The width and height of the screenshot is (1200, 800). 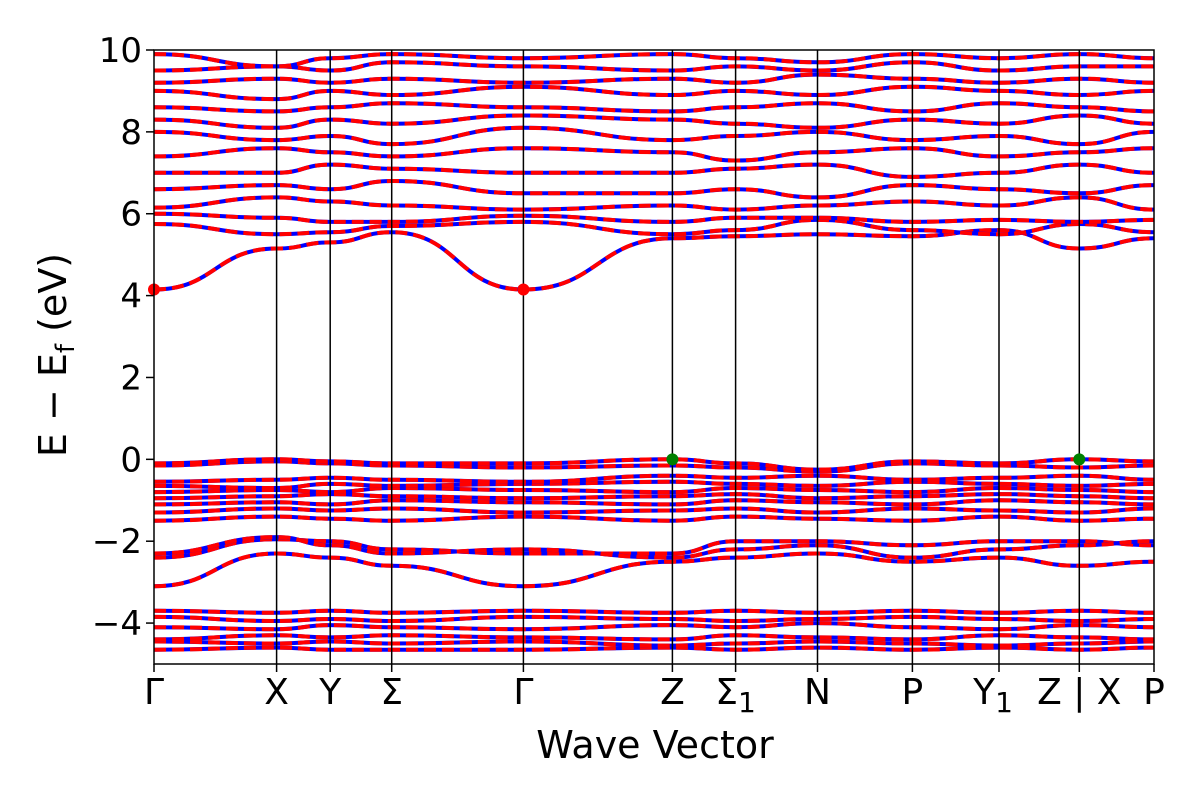 What do you see at coordinates (654, 691) in the screenshot?
I see `x-axis-kpoint-labels: Γ X Y Σ Γ Z Σ1 N P Y1 Z | X P` at bounding box center [654, 691].